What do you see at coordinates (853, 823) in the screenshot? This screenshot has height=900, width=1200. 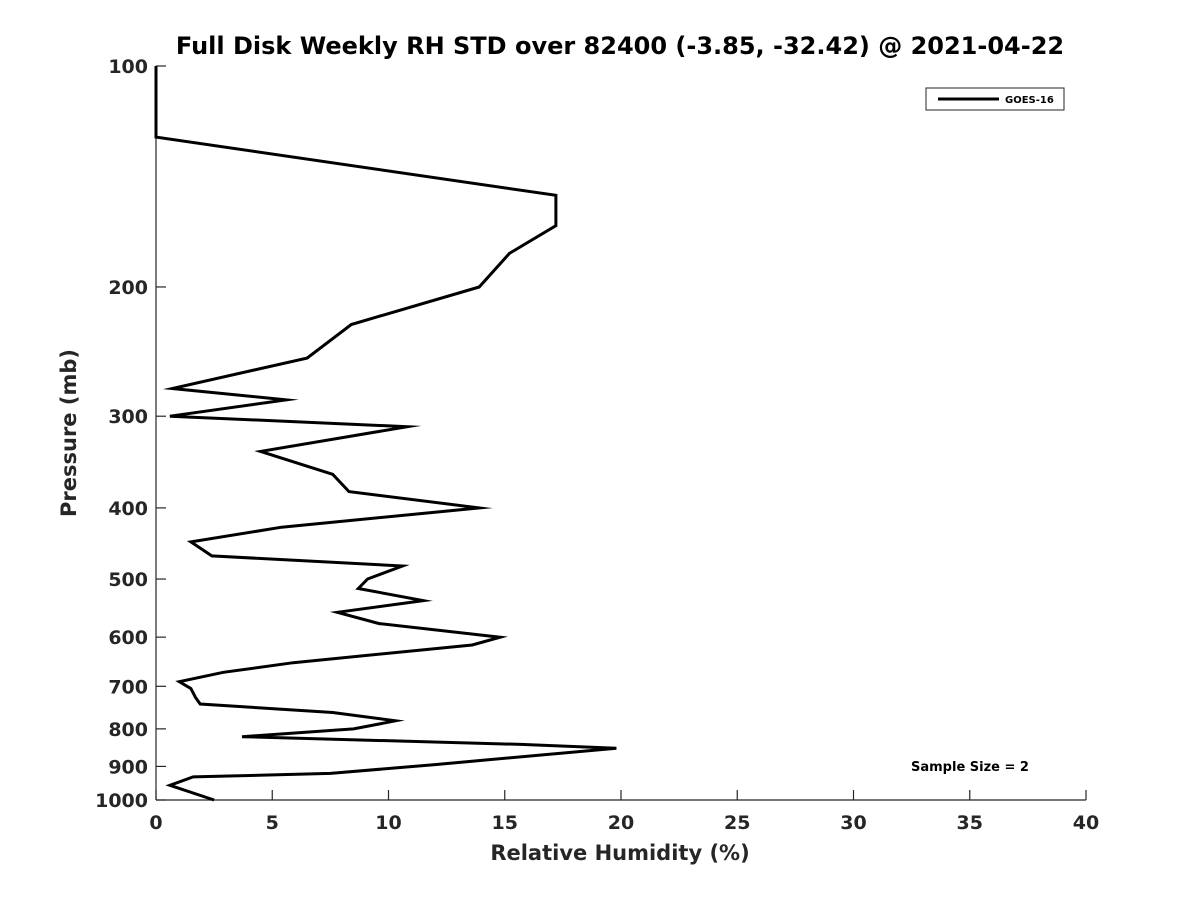 I see `x-tick-label: 30` at bounding box center [853, 823].